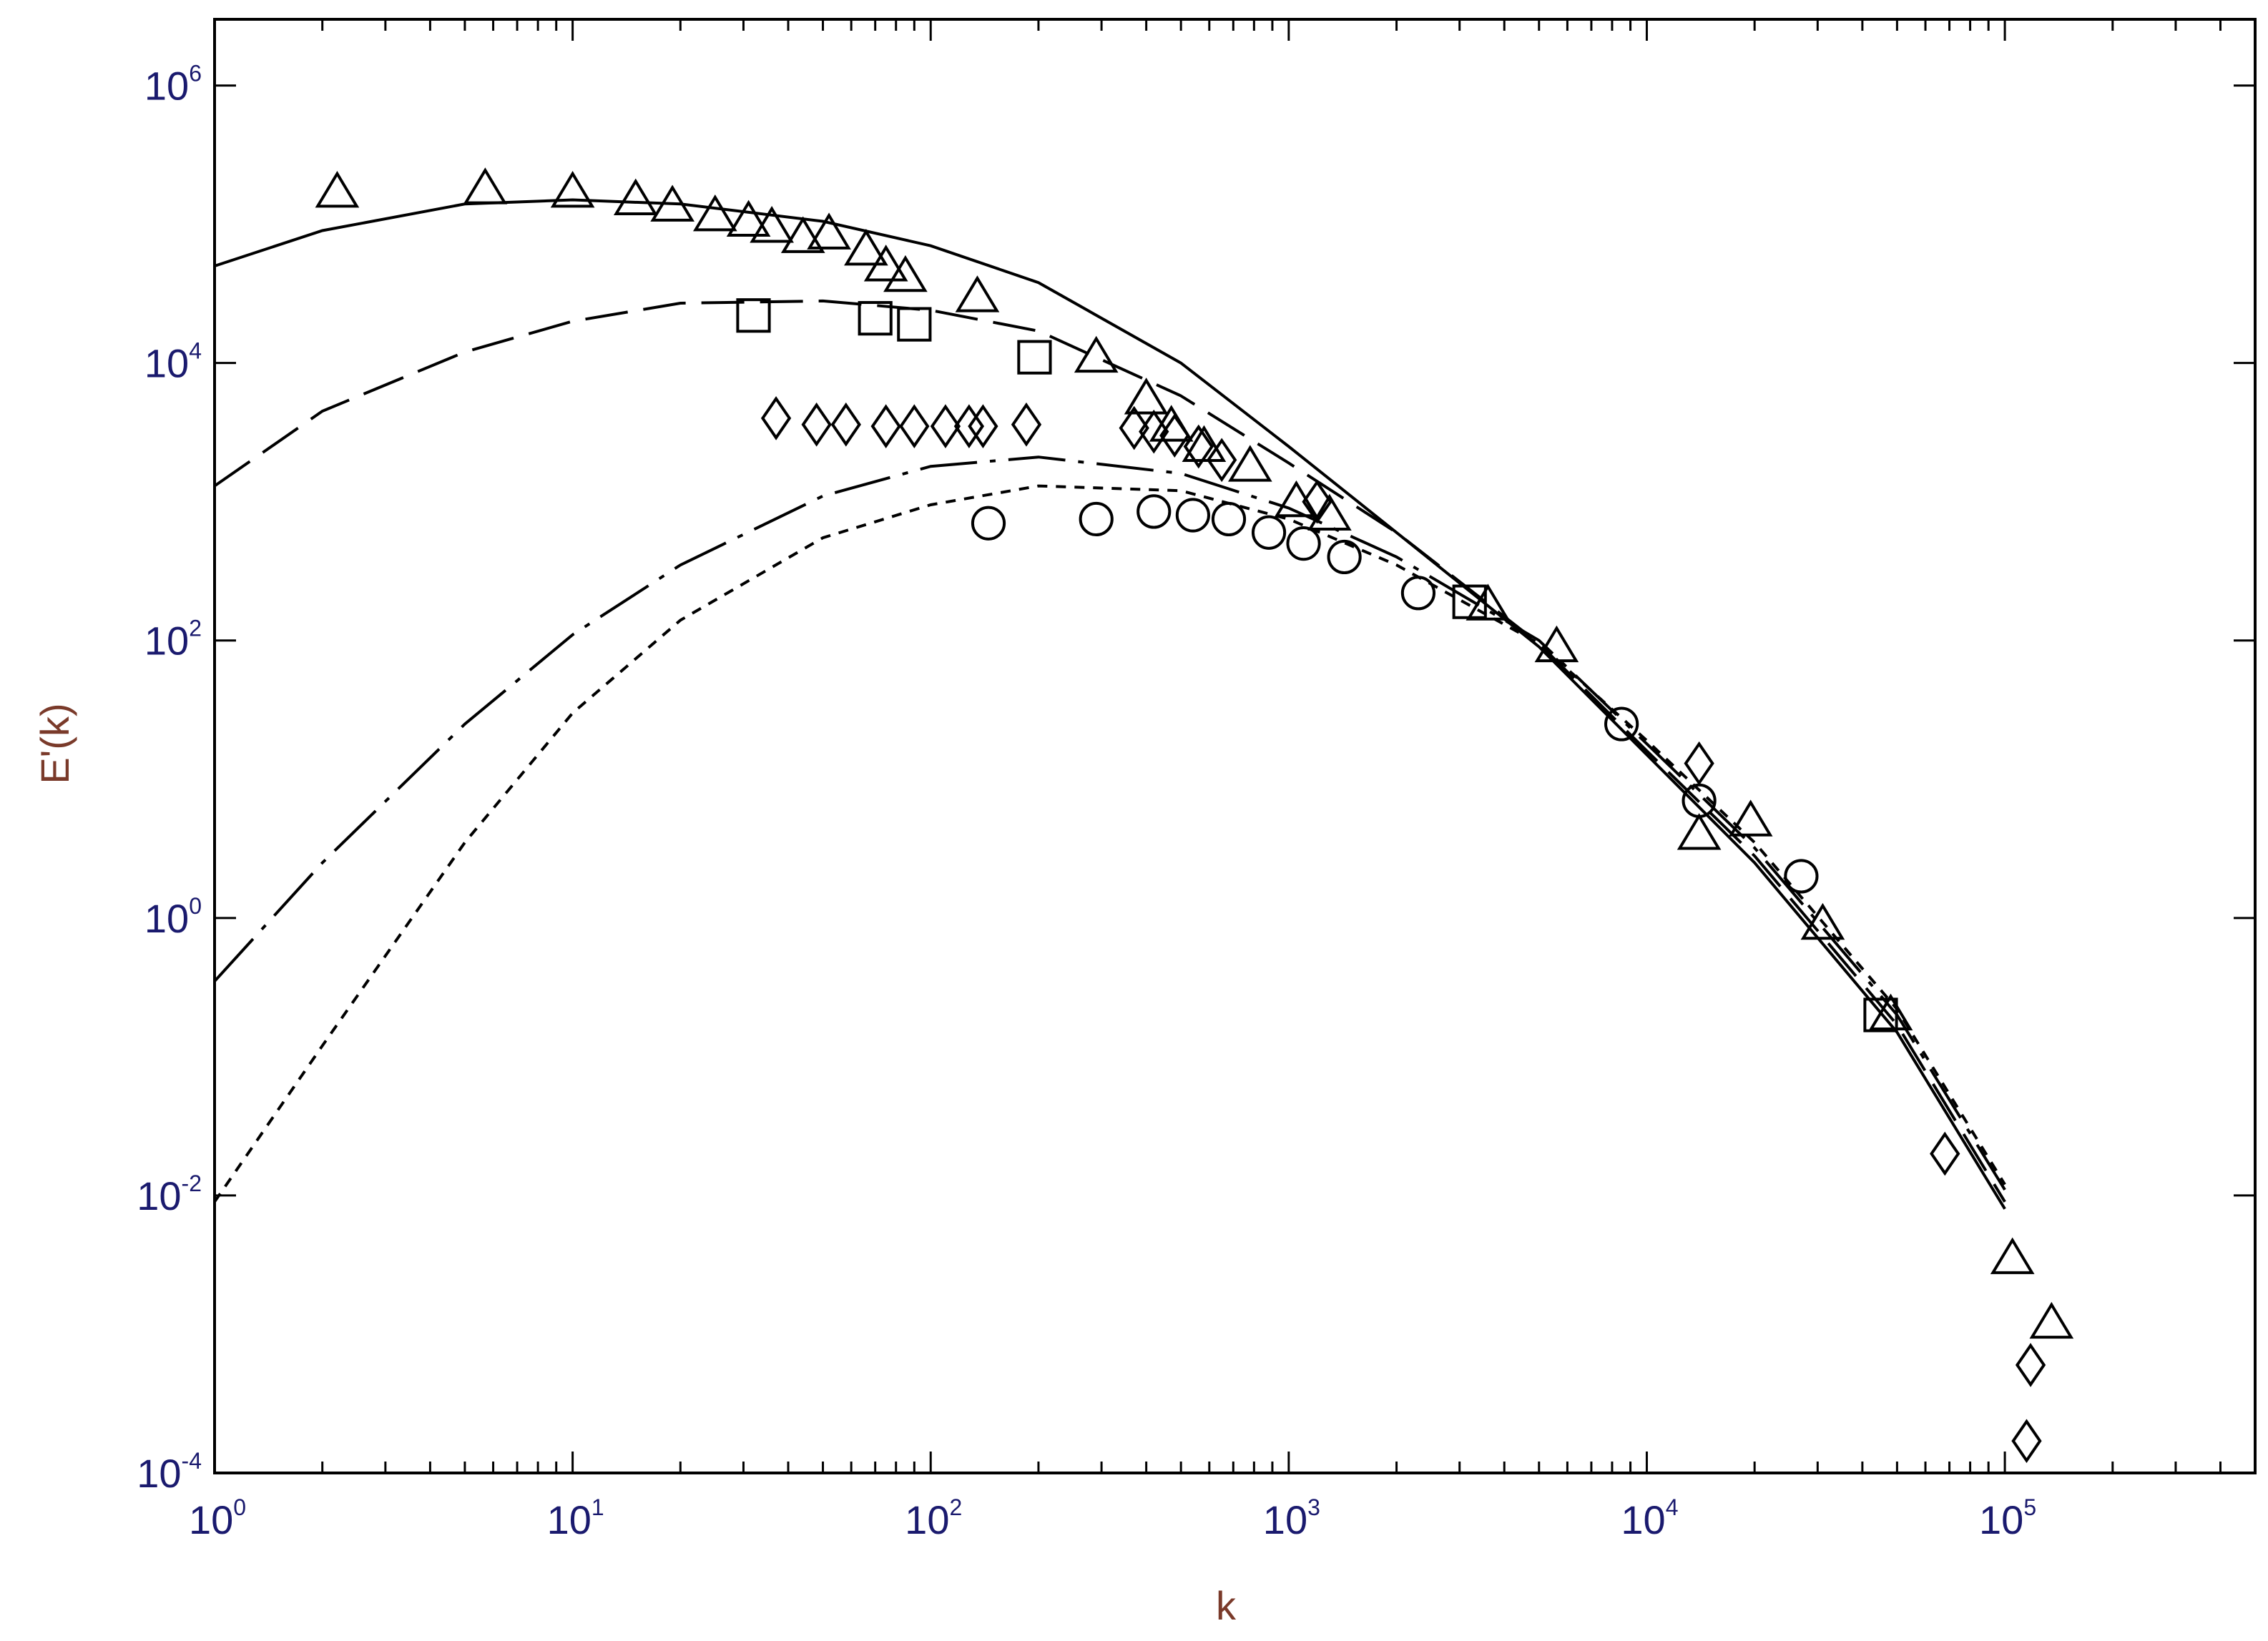  I want to click on x-tick-label: 10⁵, so click(2007, 1518).